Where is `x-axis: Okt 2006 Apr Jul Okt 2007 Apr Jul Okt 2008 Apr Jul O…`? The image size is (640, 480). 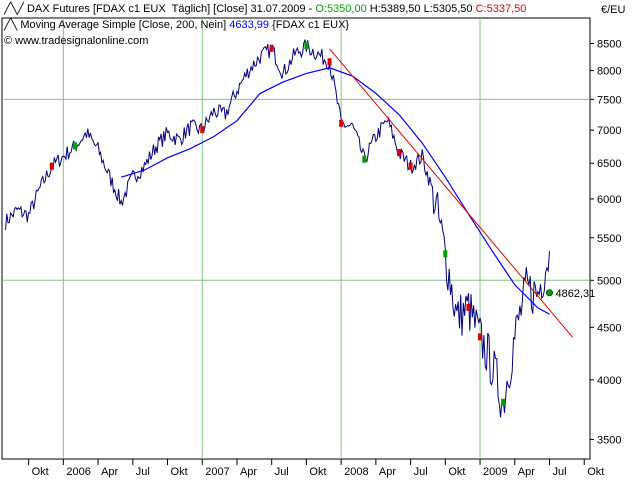
x-axis: Okt 2006 Apr Jul Okt 2007 Apr Jul Okt 2008 Apr Jul O… is located at coordinates (316, 468).